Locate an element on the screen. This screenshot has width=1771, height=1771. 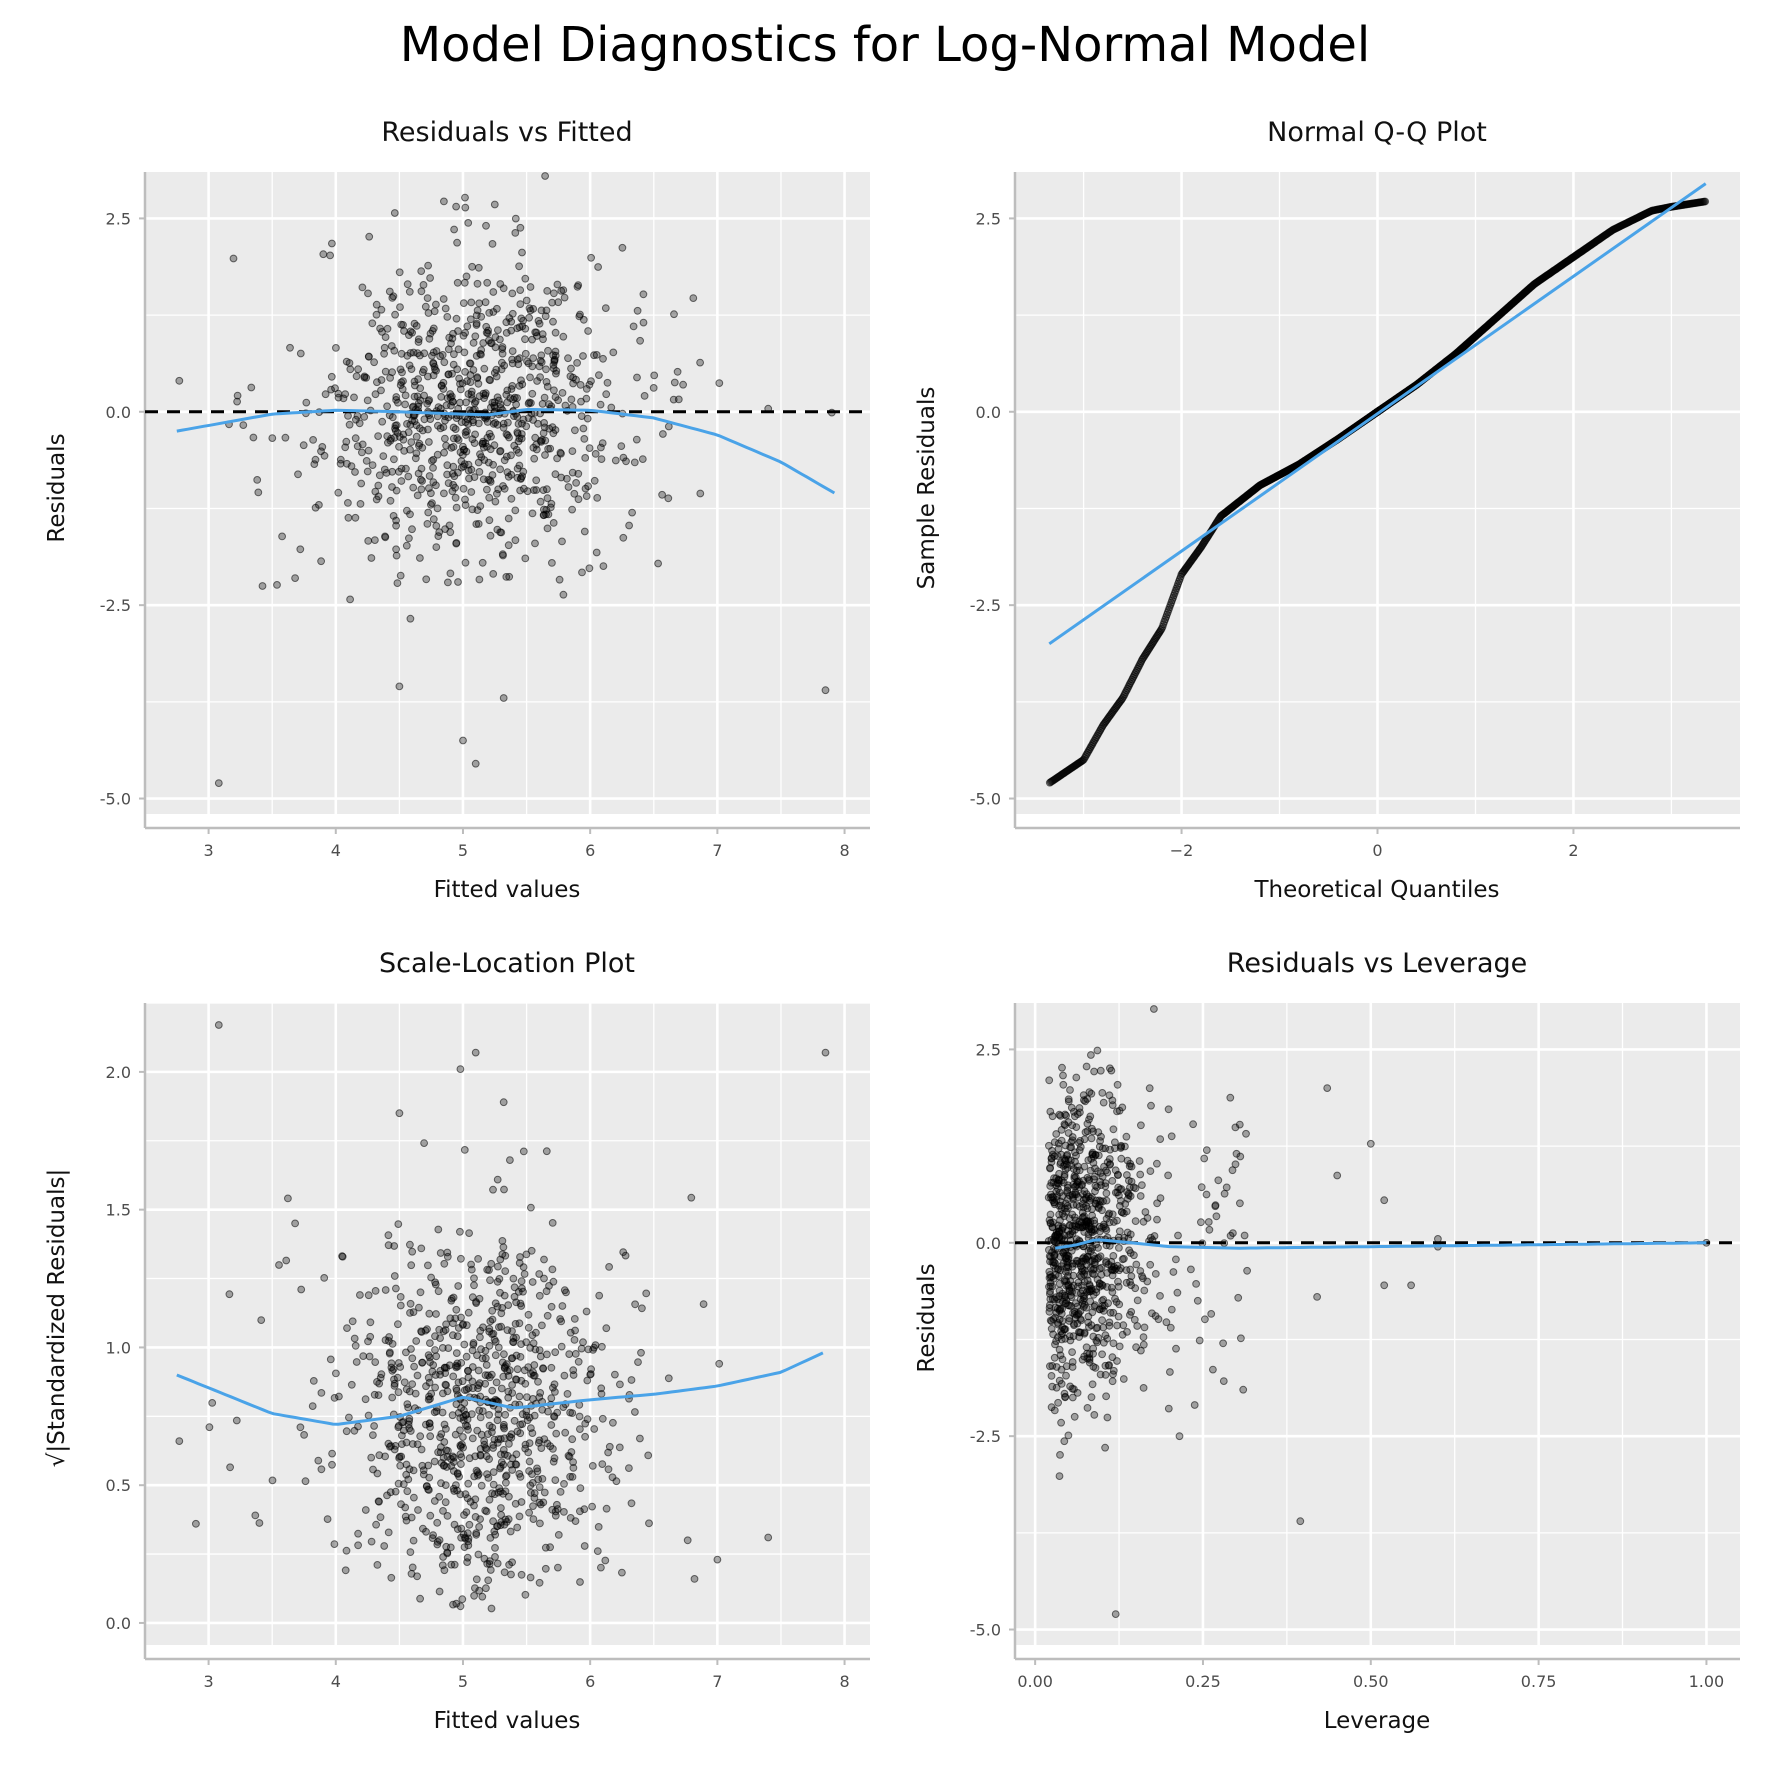
scale-location-y-tick-label: 0.5 is located at coordinates (118, 1485).